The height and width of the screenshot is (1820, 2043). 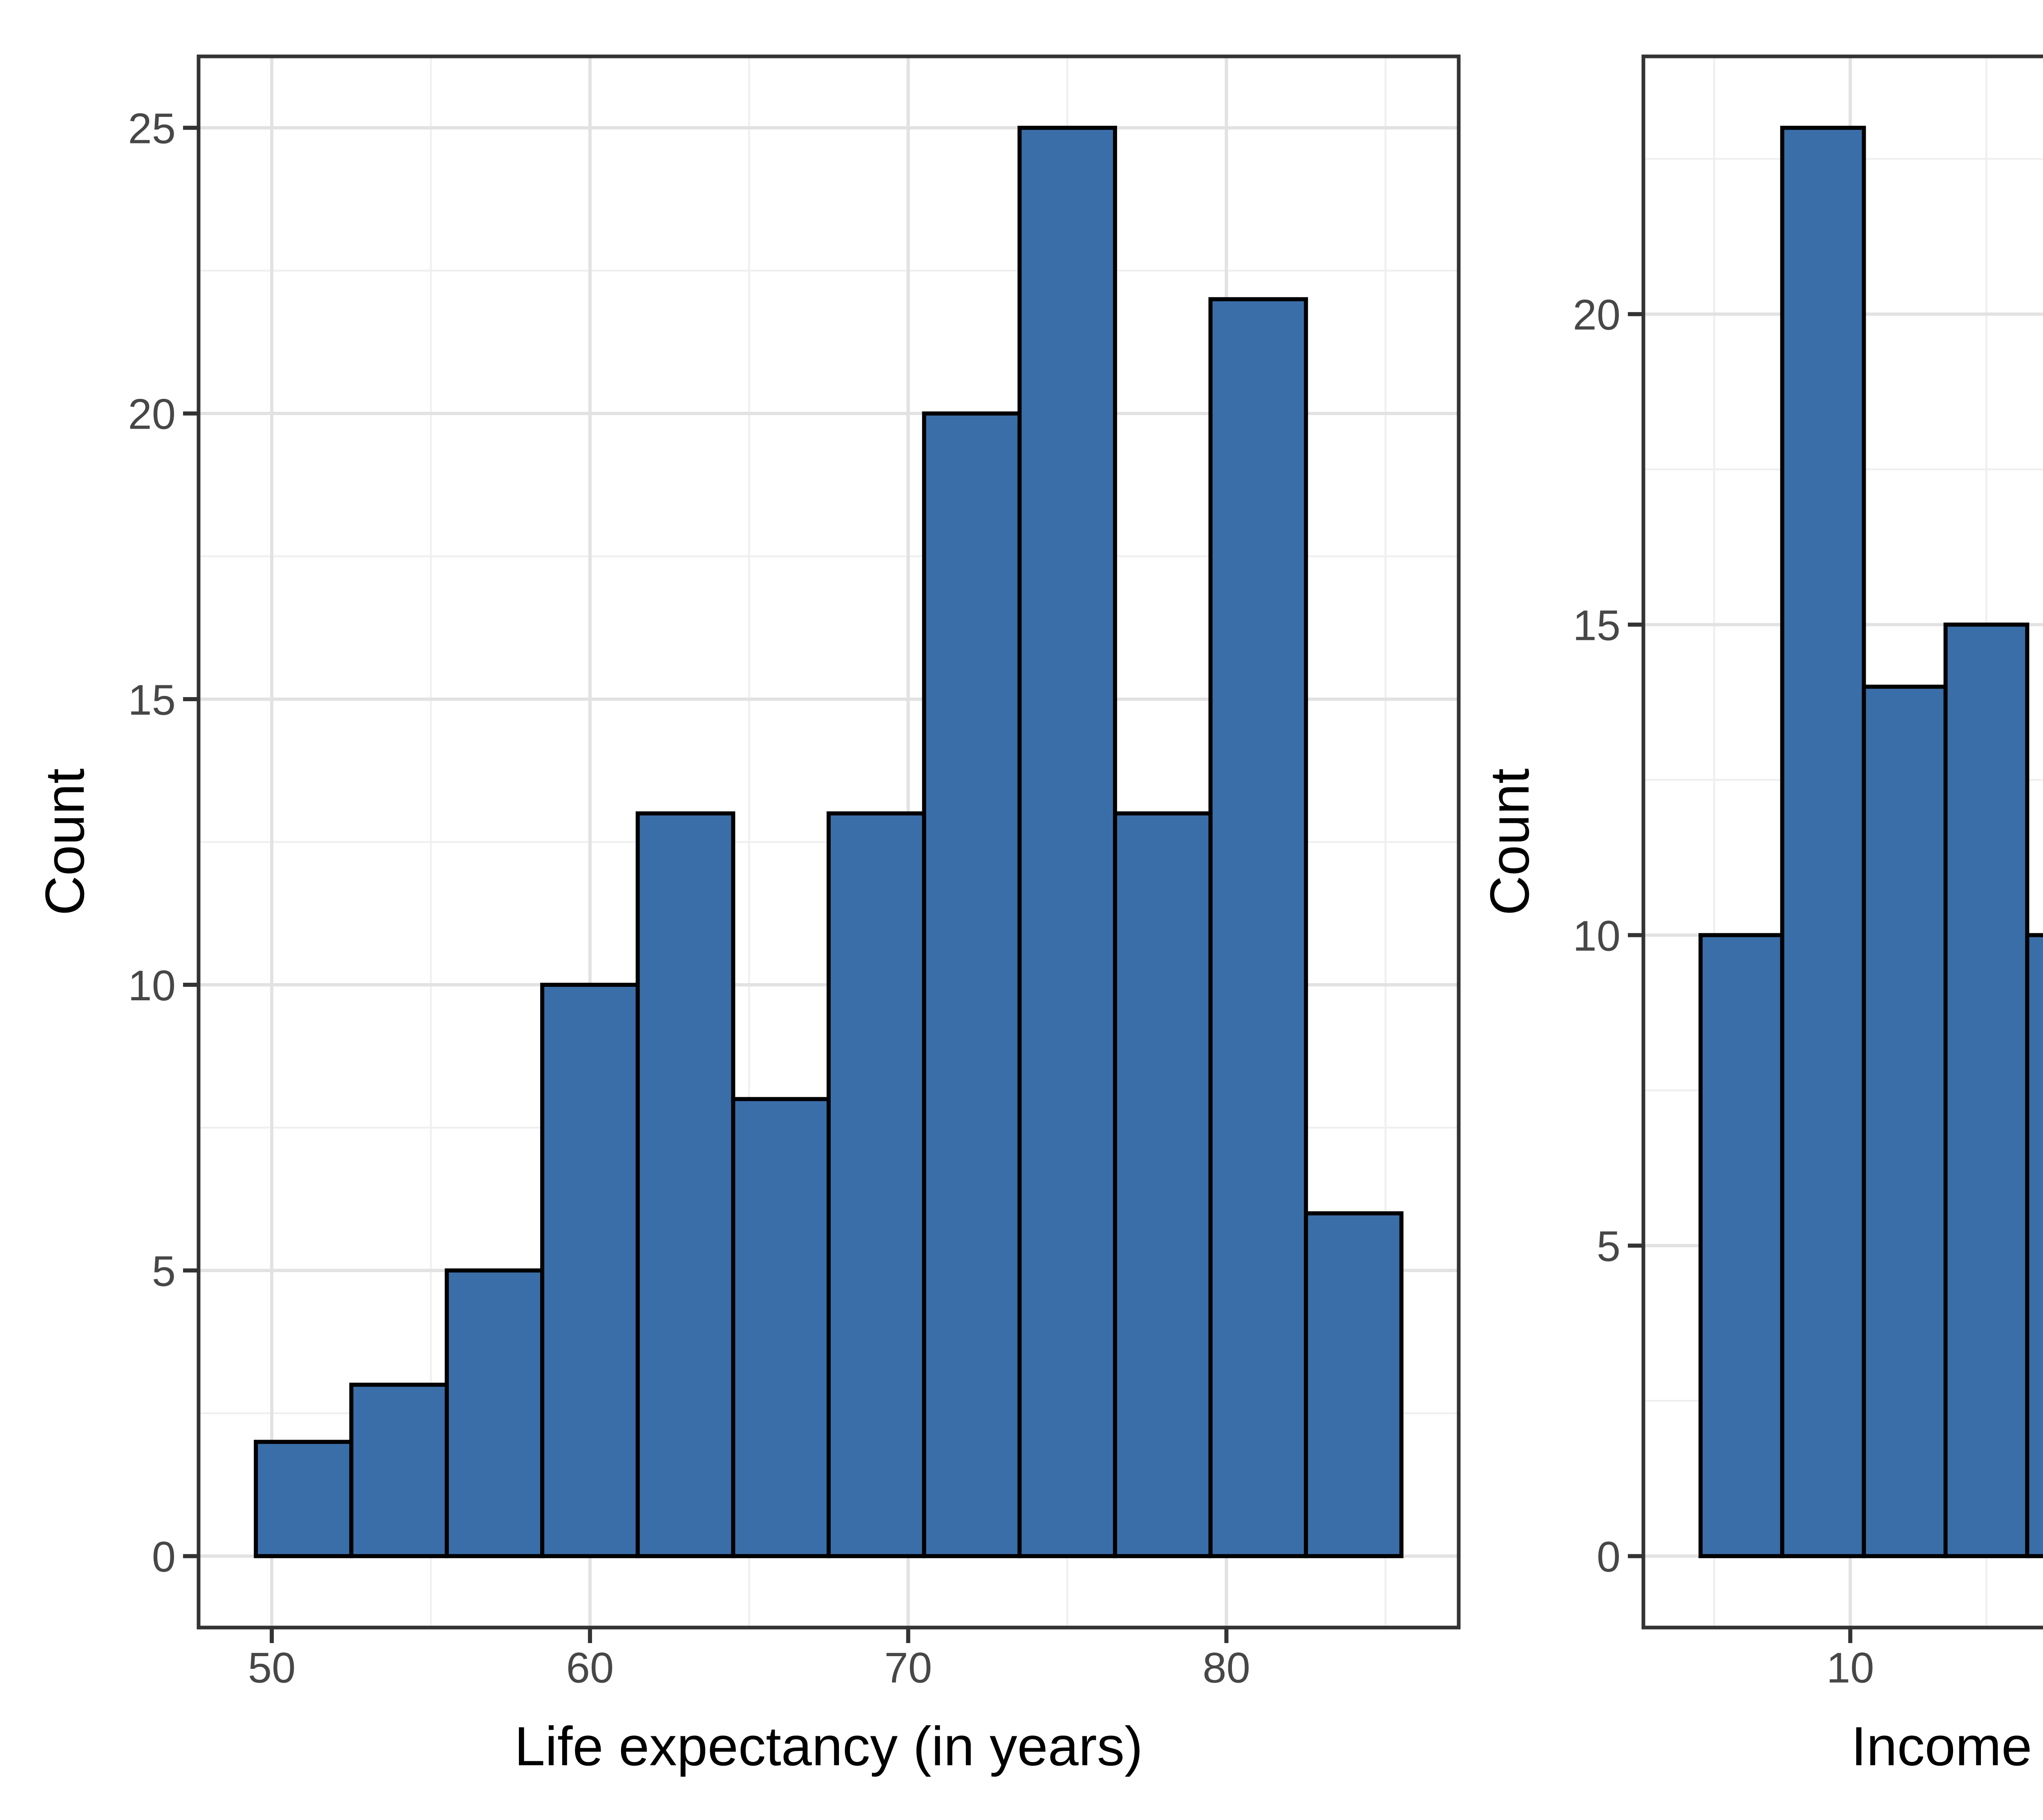 What do you see at coordinates (1850, 1668) in the screenshot?
I see `x-tick-label: 10` at bounding box center [1850, 1668].